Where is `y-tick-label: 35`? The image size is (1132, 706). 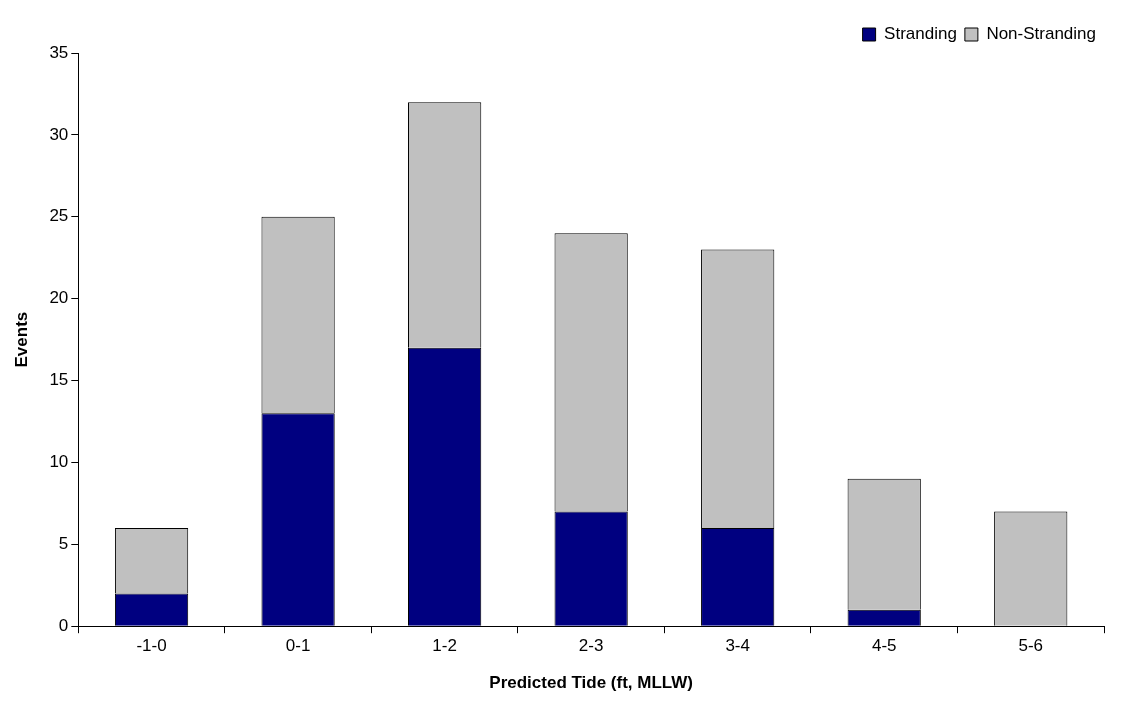
y-tick-label: 35 is located at coordinates (59, 52).